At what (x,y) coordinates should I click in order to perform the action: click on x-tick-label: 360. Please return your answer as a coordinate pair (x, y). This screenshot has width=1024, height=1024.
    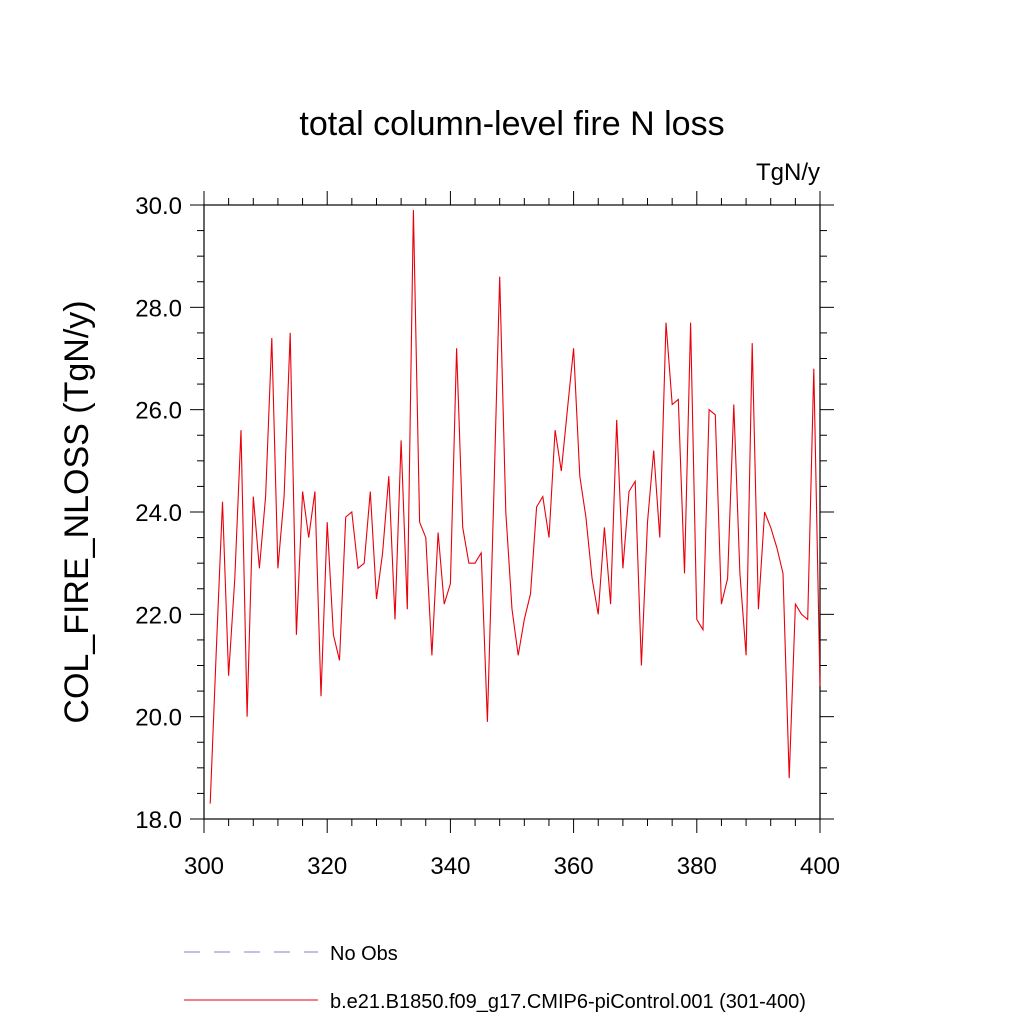
    Looking at the image, I should click on (574, 866).